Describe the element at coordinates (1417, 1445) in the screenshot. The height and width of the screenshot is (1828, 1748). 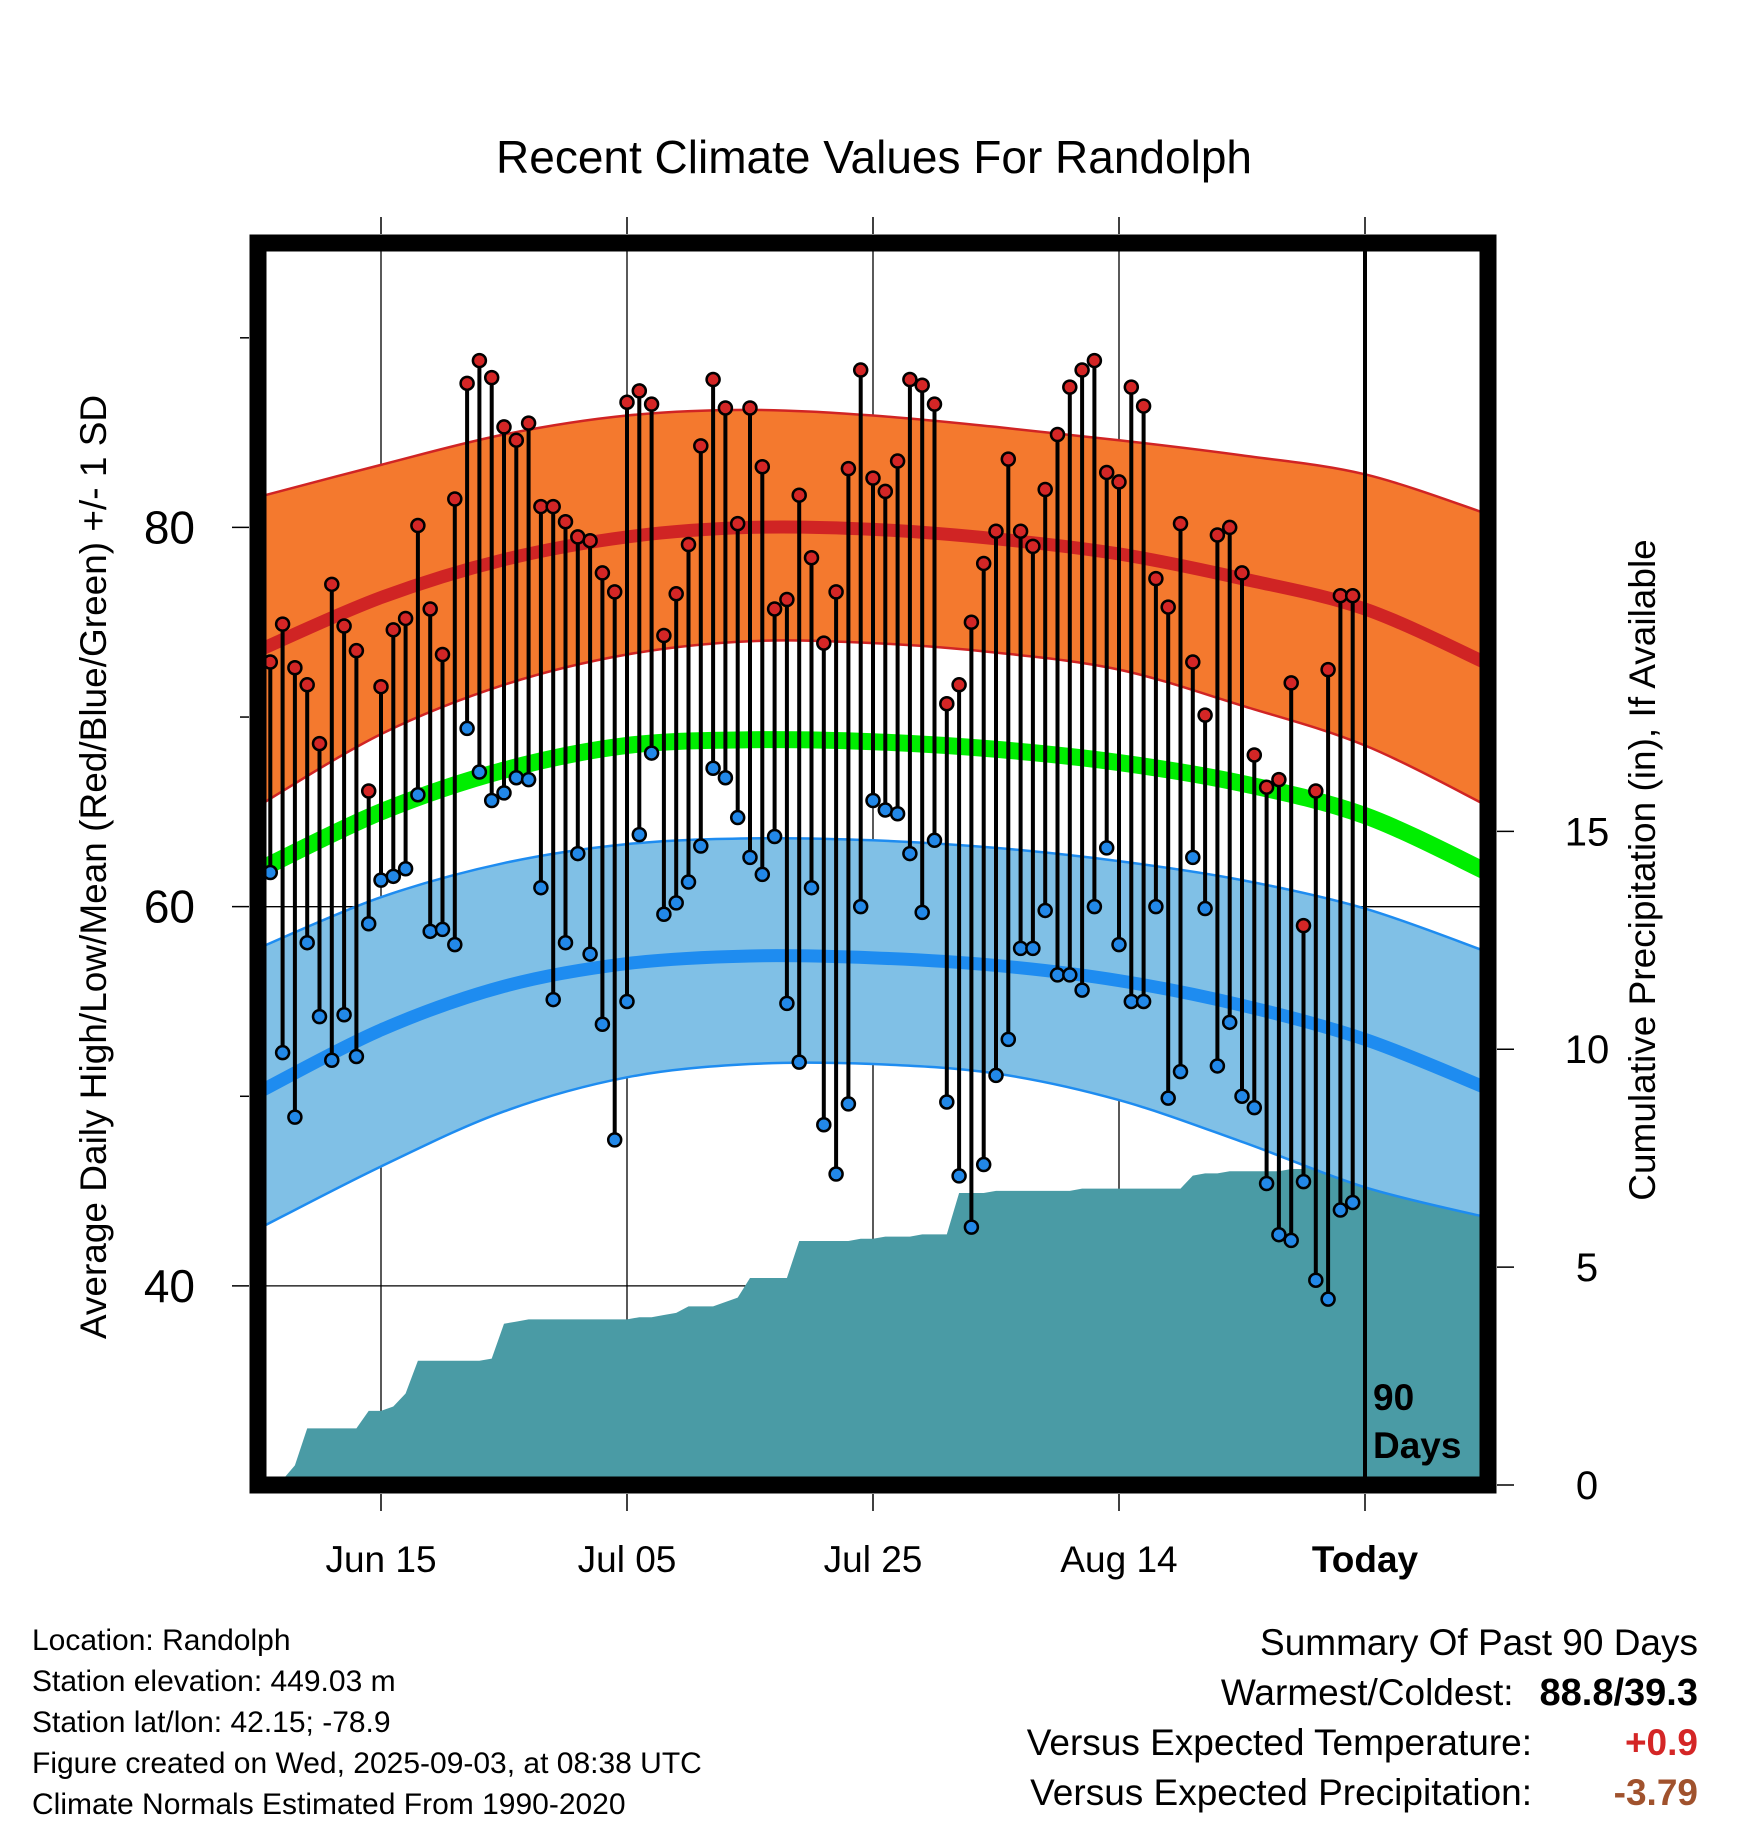
I see `window-label-days: Days` at that location.